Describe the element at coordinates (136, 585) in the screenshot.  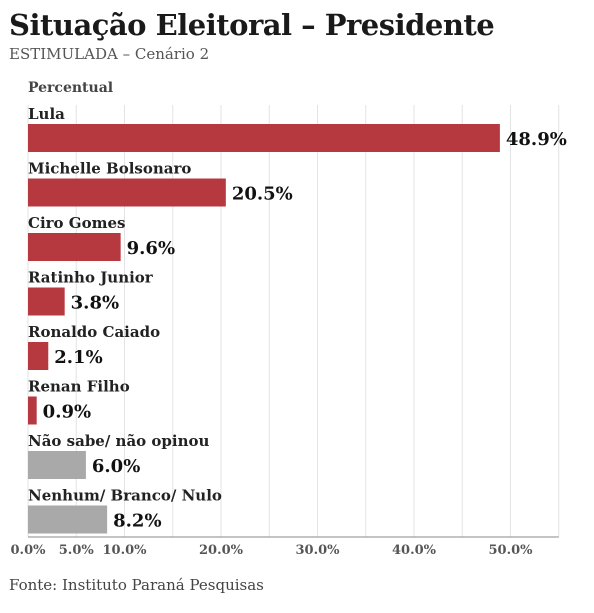
I see `source-note: Fonte: Instituto Paraná Pesquisas` at that location.